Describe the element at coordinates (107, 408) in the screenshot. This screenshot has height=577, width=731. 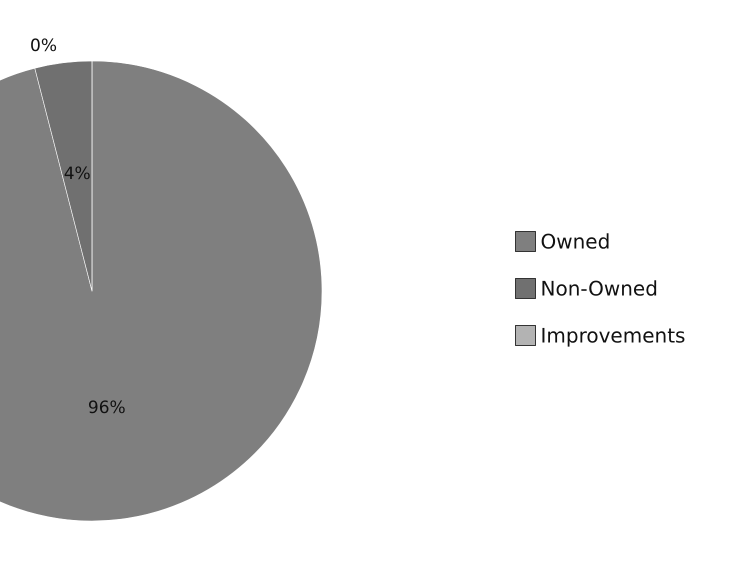
I see `data-label: 96%` at that location.